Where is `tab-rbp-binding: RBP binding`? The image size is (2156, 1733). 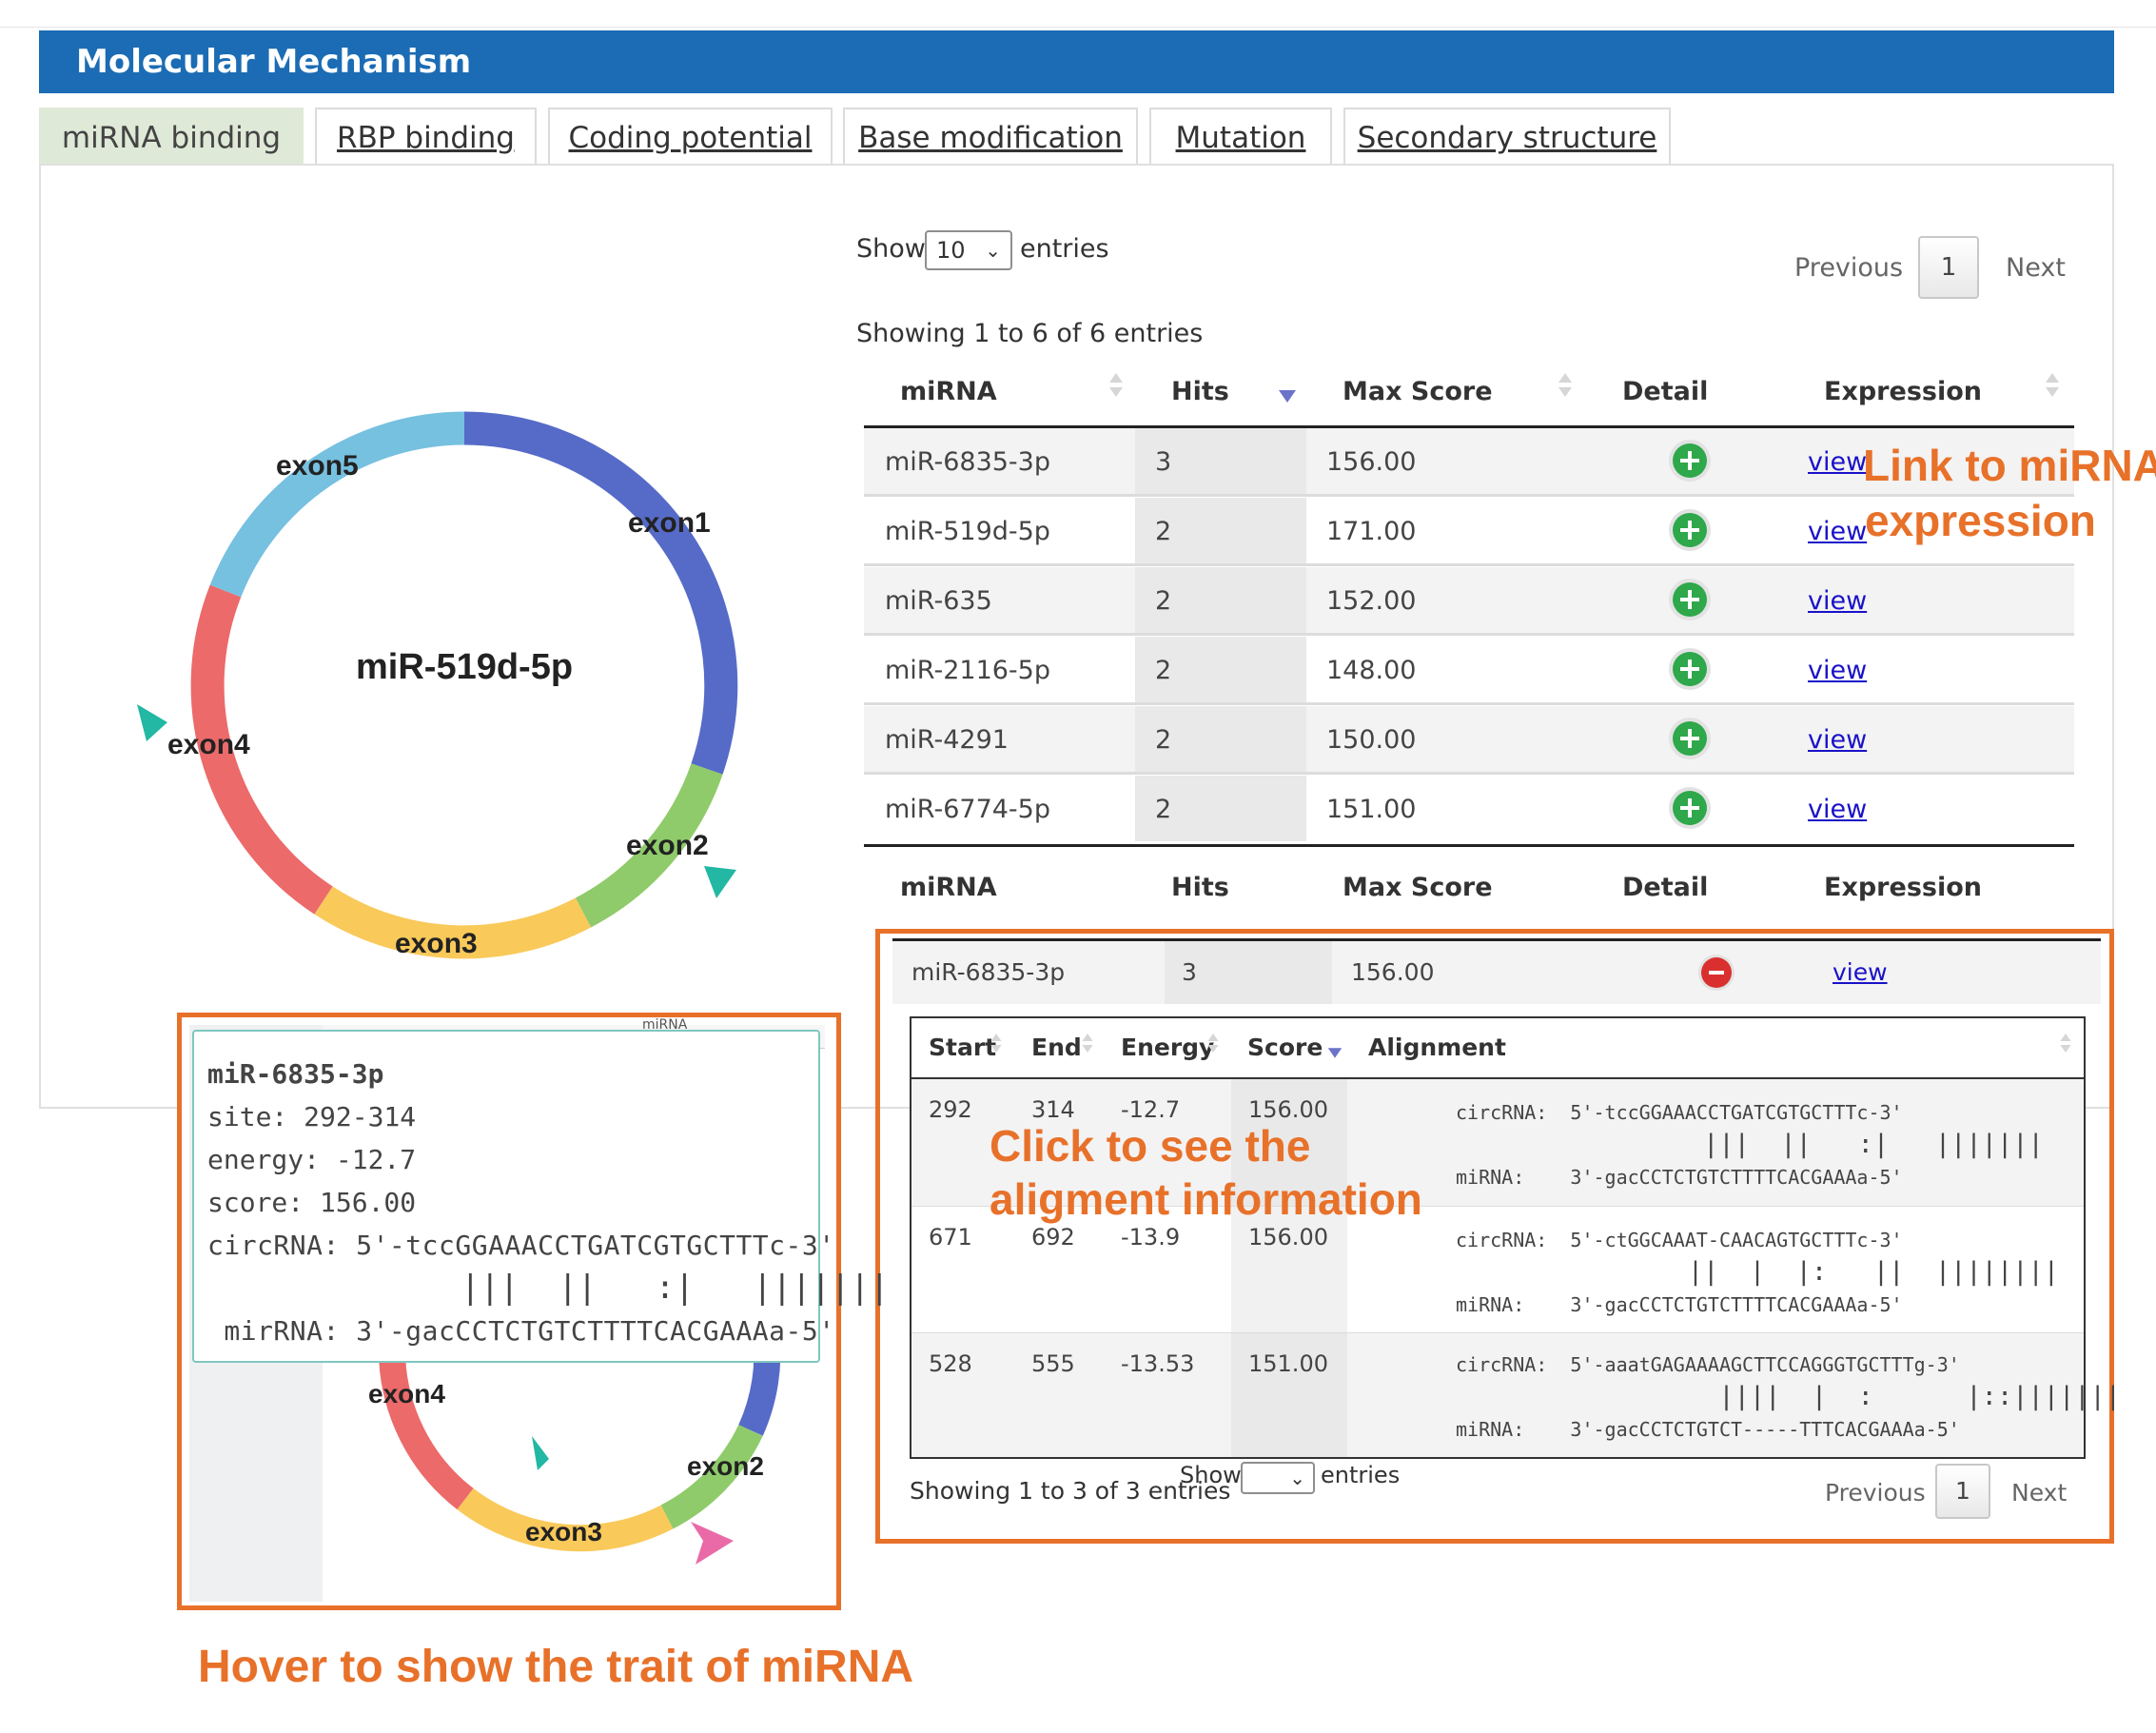
tab-rbp-binding: RBP binding is located at coordinates (426, 137).